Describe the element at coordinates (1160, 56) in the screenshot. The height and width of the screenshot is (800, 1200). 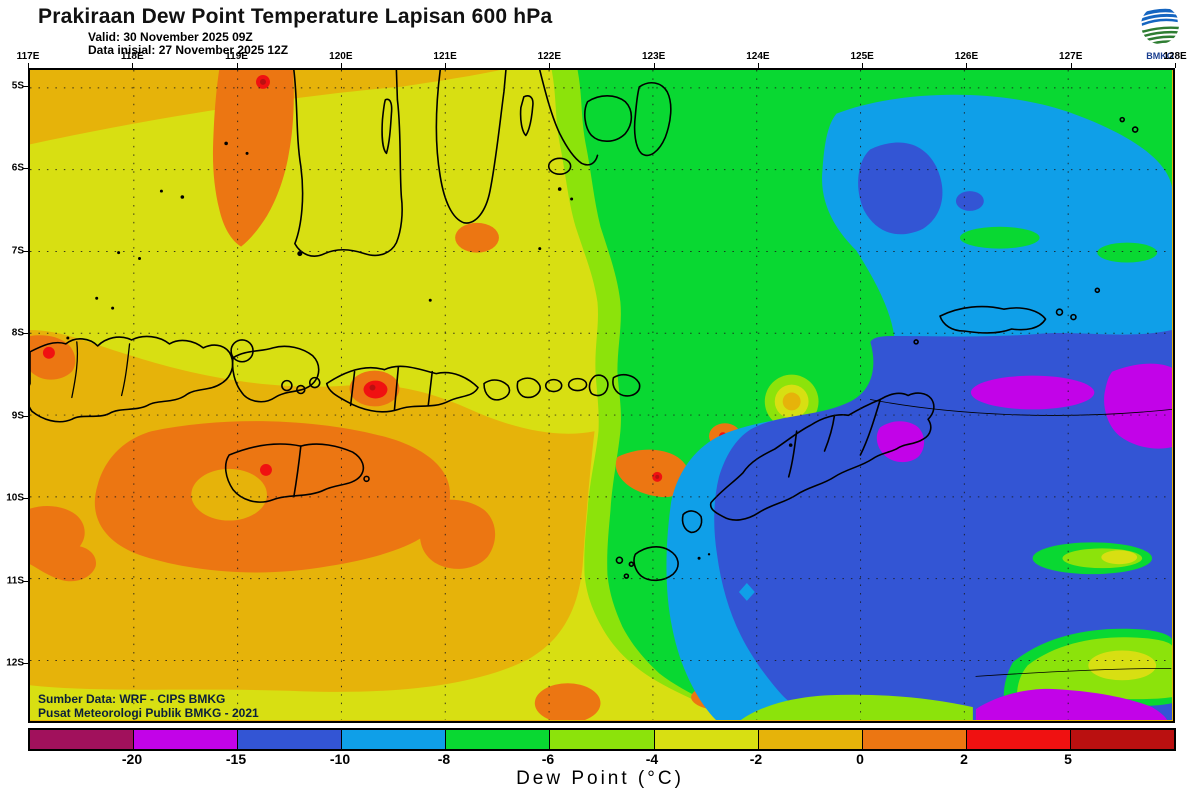
I see `bmkg-logo-label: BMKG` at that location.